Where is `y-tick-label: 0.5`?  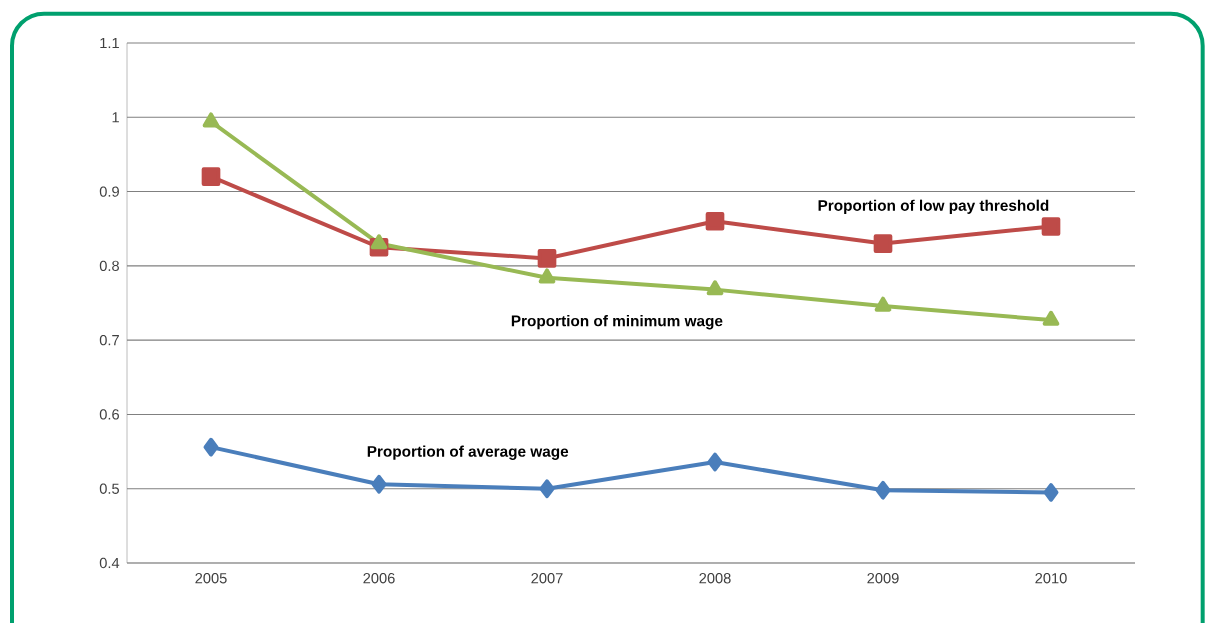 y-tick-label: 0.5 is located at coordinates (109, 488).